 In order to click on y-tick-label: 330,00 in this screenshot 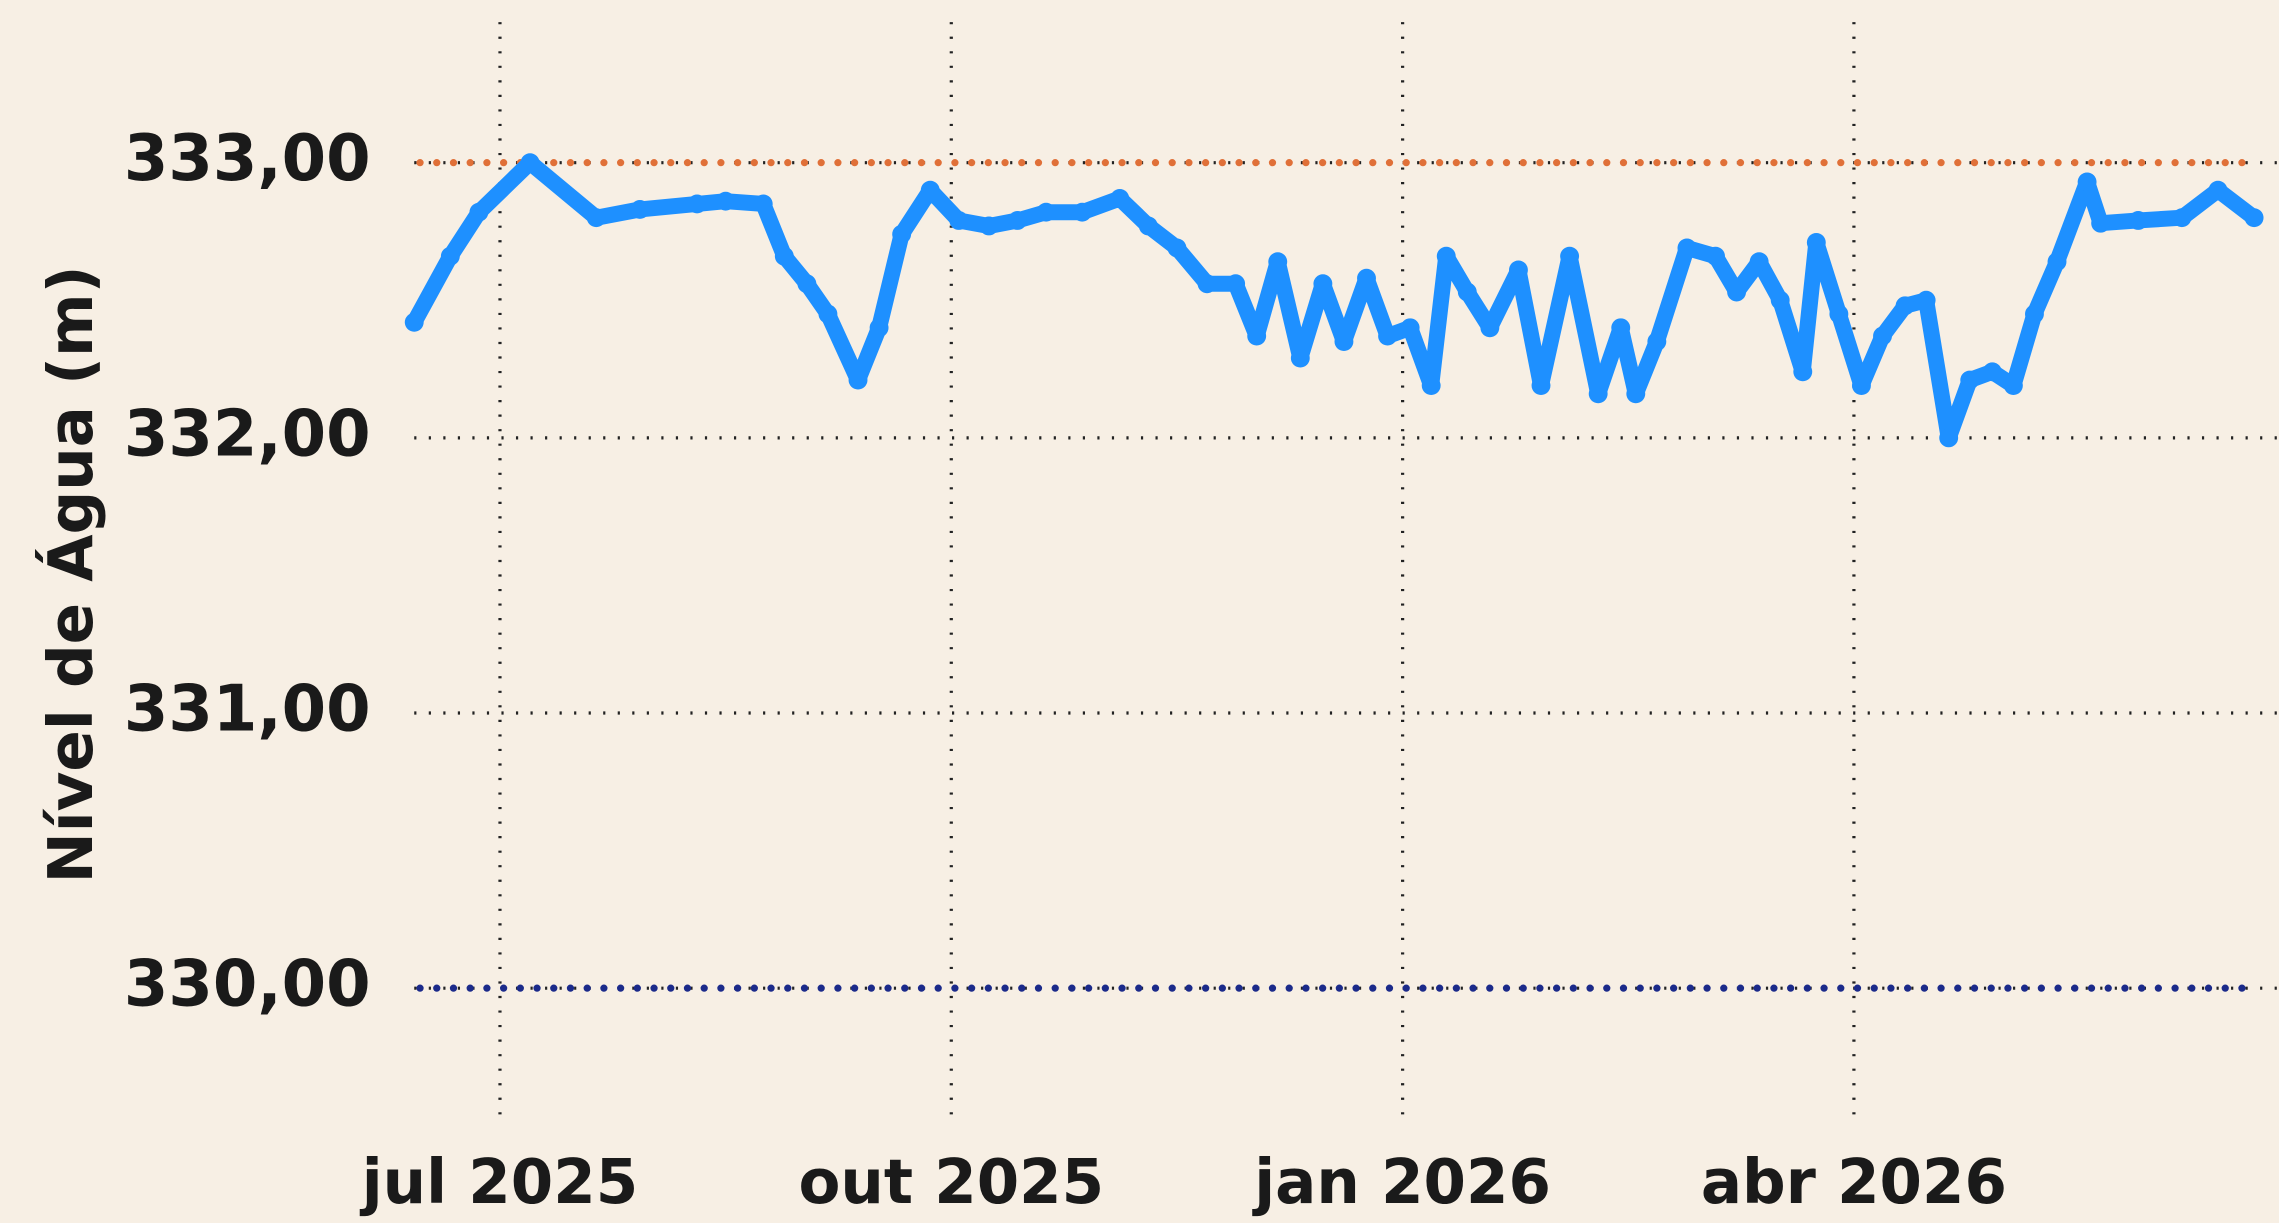, I will do `click(247, 985)`.